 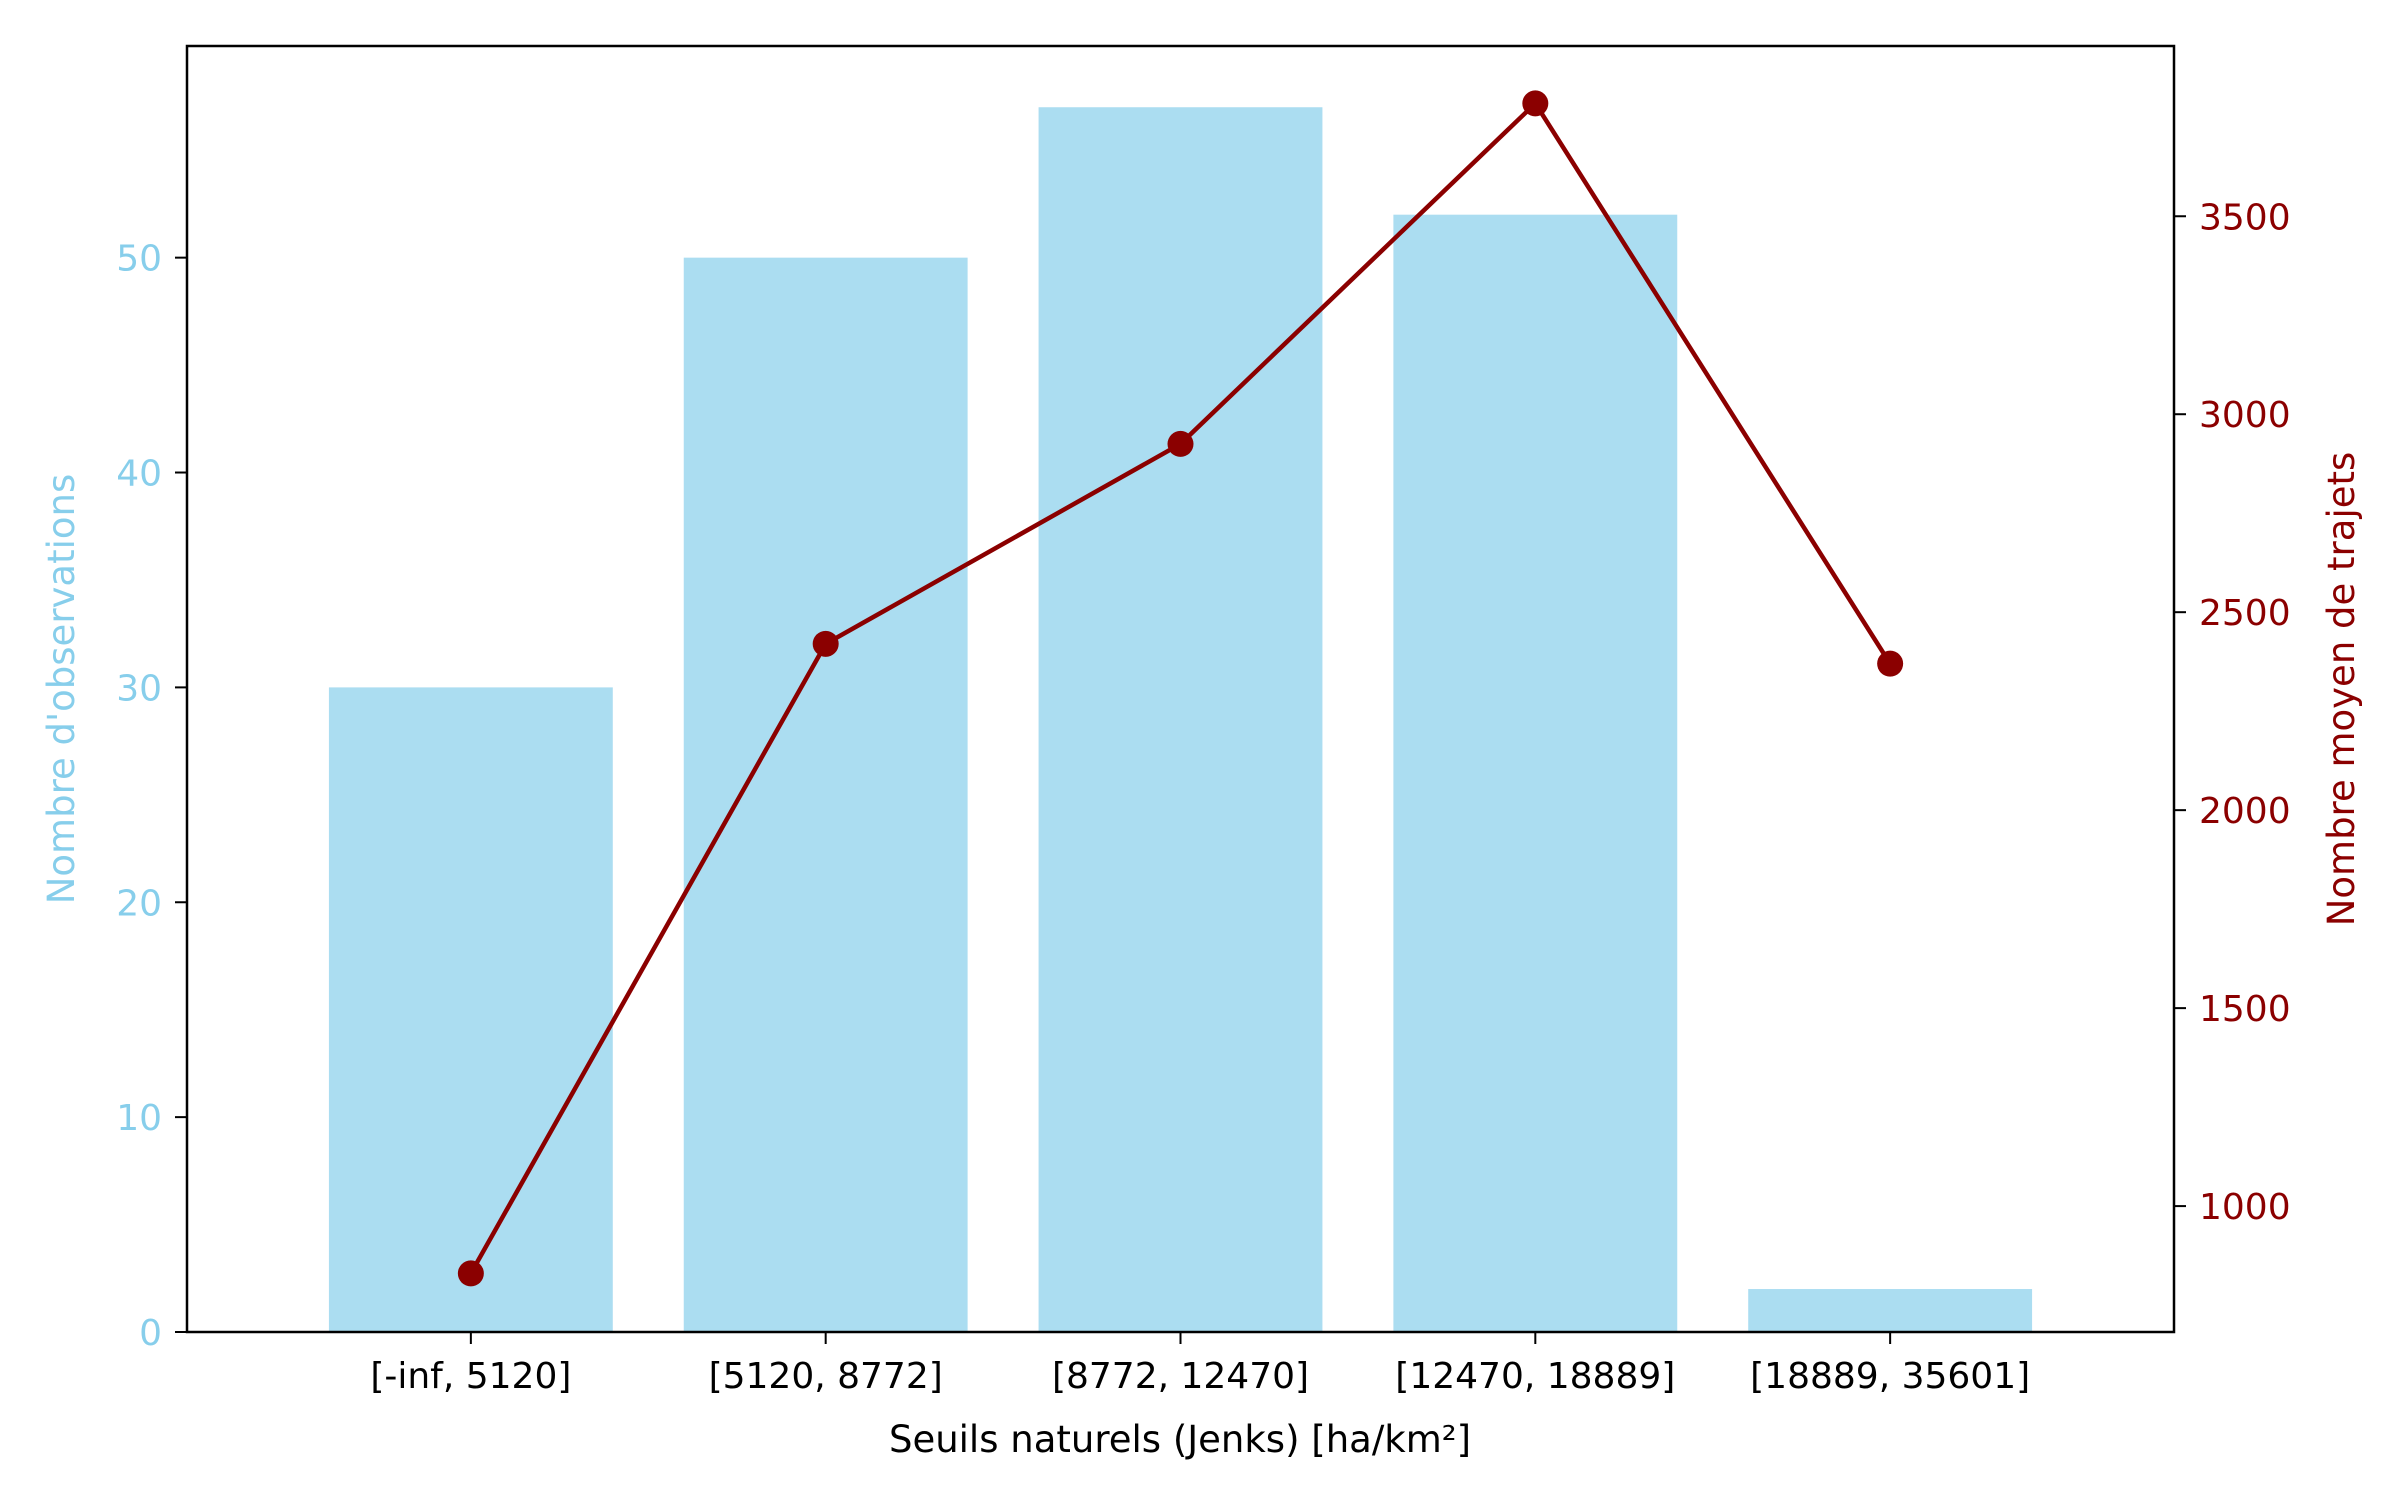 What do you see at coordinates (139, 259) in the screenshot?
I see `y-left-tick-label: 50` at bounding box center [139, 259].